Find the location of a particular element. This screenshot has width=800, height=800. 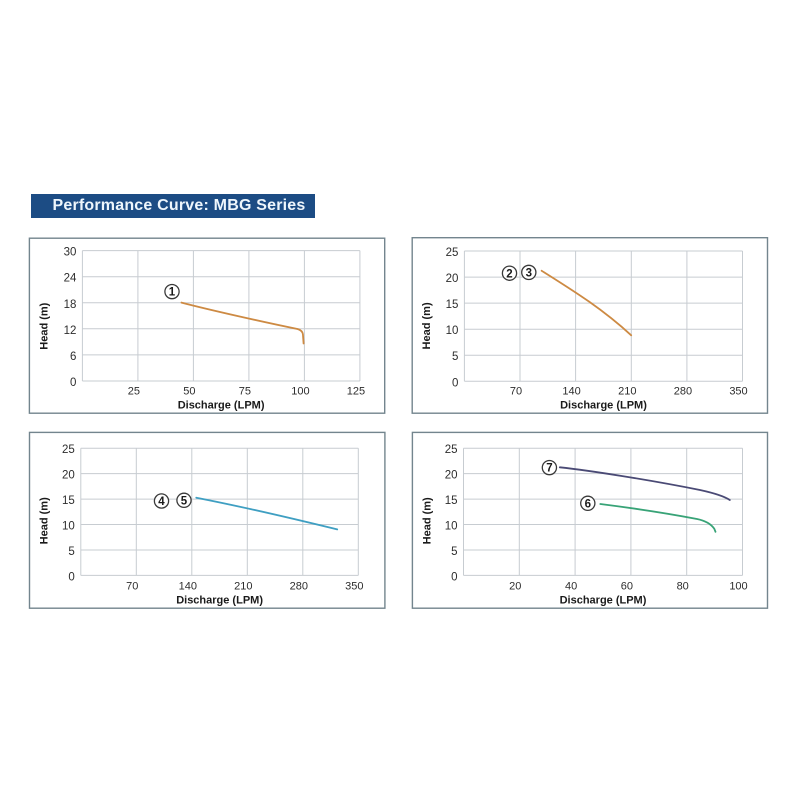

svg-text: 50 is located at coordinates (189, 391).